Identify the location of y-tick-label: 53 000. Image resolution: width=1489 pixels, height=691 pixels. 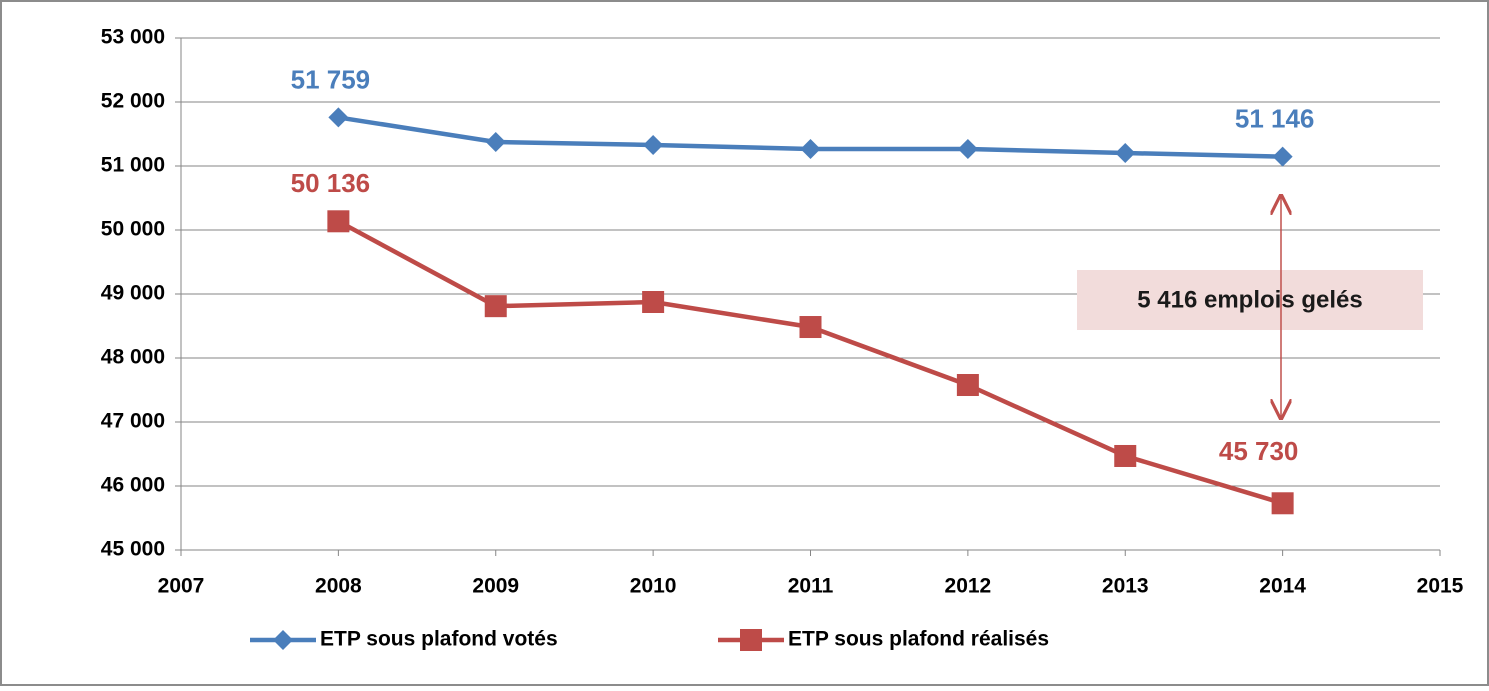
(133, 37).